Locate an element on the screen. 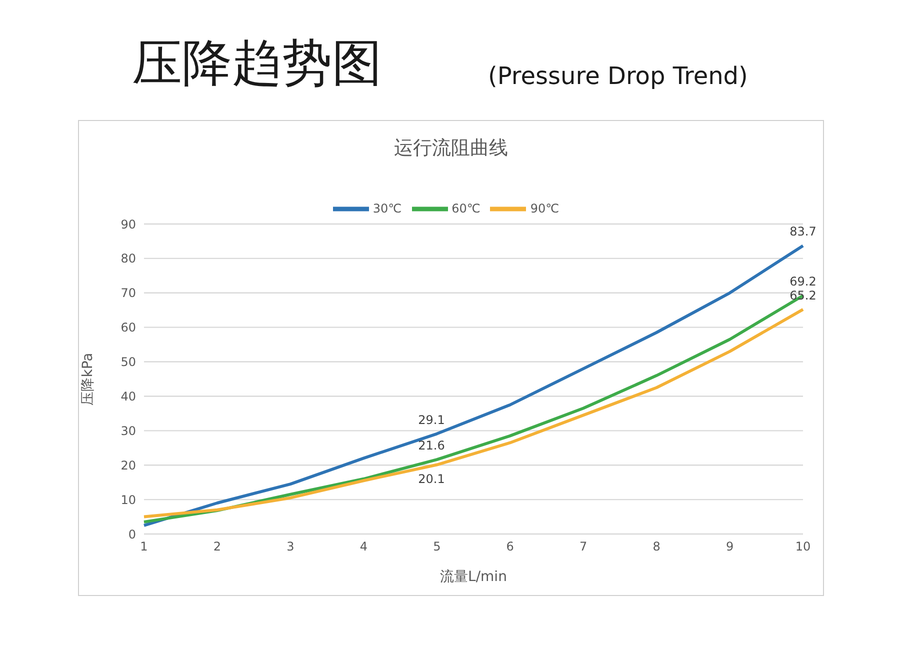  chart-subtitle: (Pressure Drop Trend) is located at coordinates (618, 76).